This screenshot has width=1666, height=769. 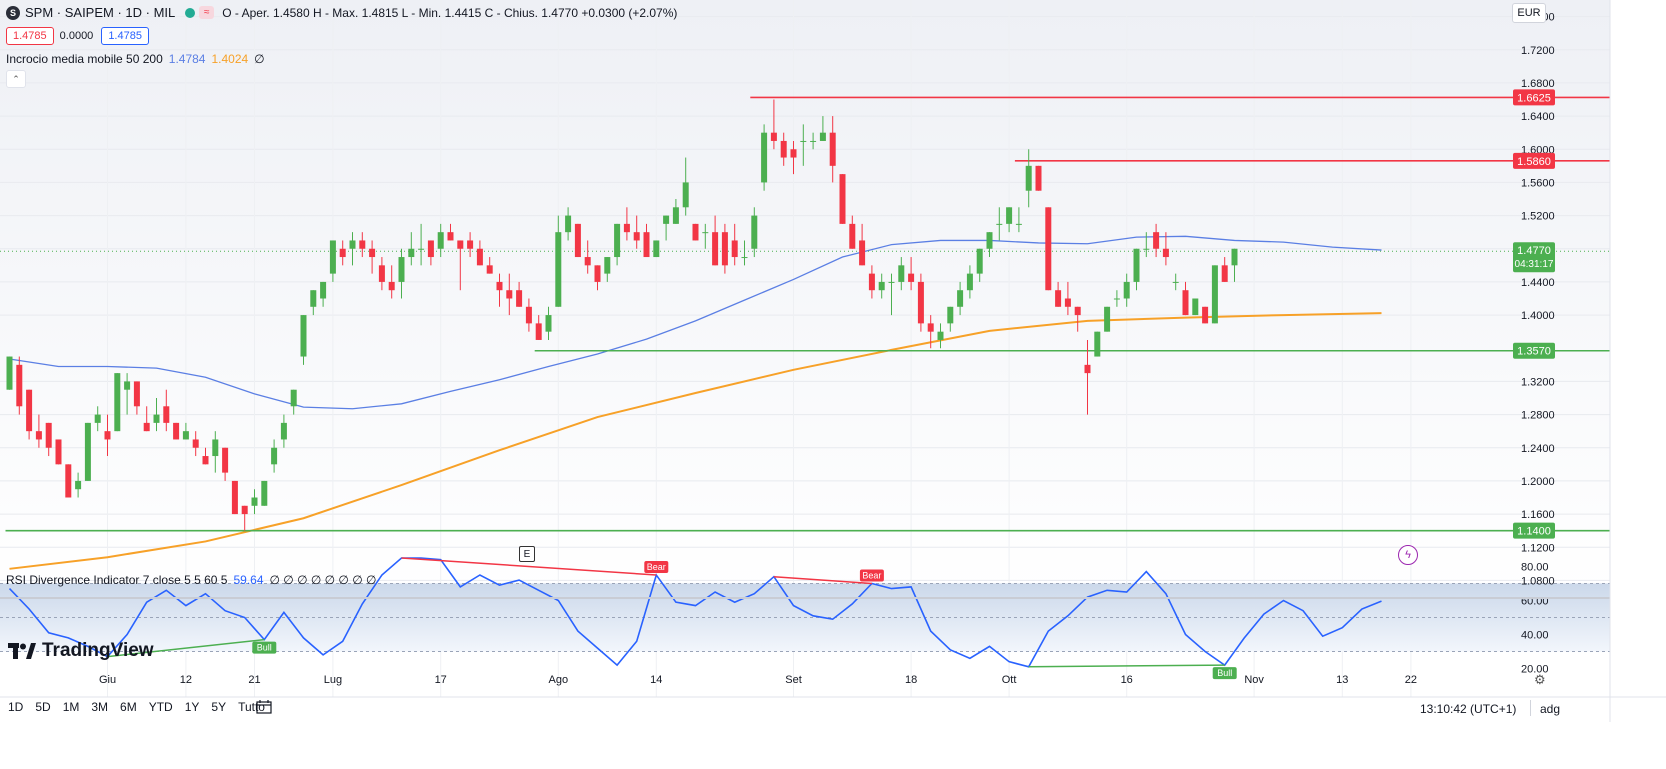 I want to click on calendar-range-icon, so click(x=264, y=707).